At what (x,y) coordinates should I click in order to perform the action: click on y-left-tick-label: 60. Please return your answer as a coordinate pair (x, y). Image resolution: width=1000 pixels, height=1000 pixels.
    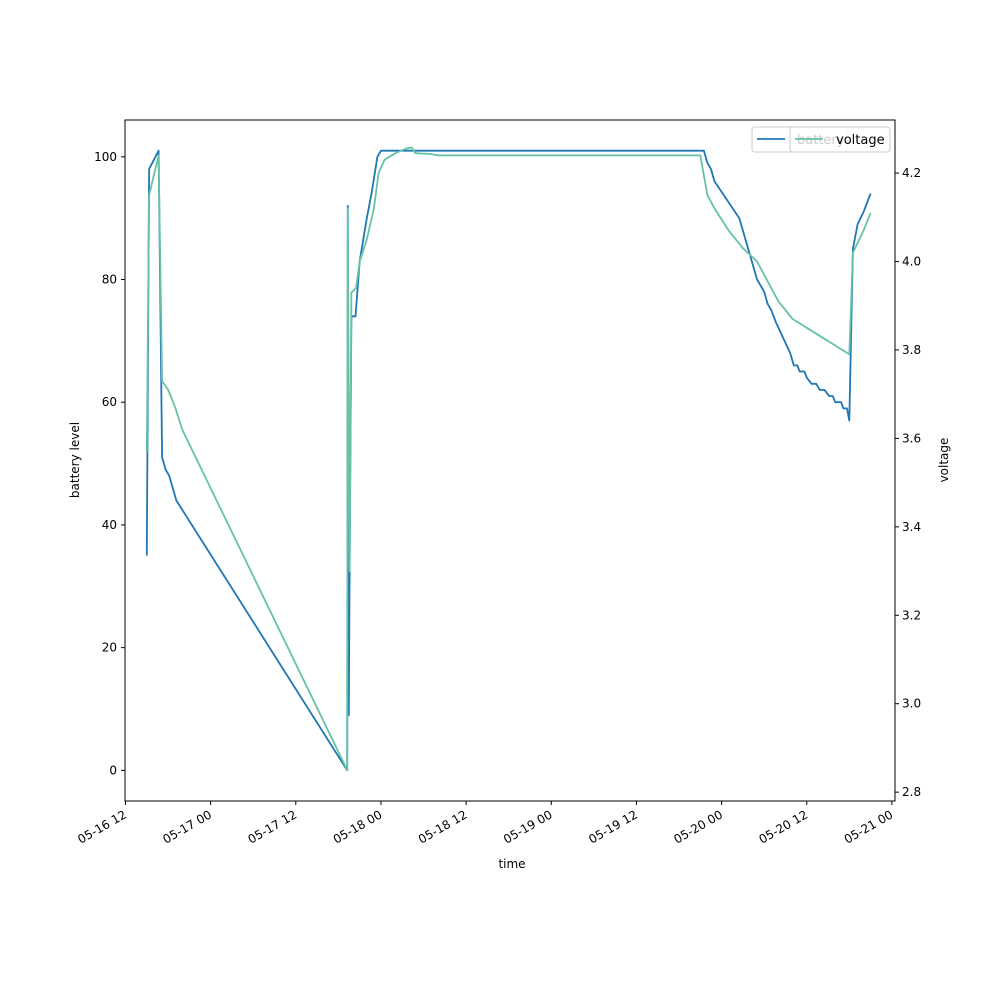
    Looking at the image, I should click on (109, 402).